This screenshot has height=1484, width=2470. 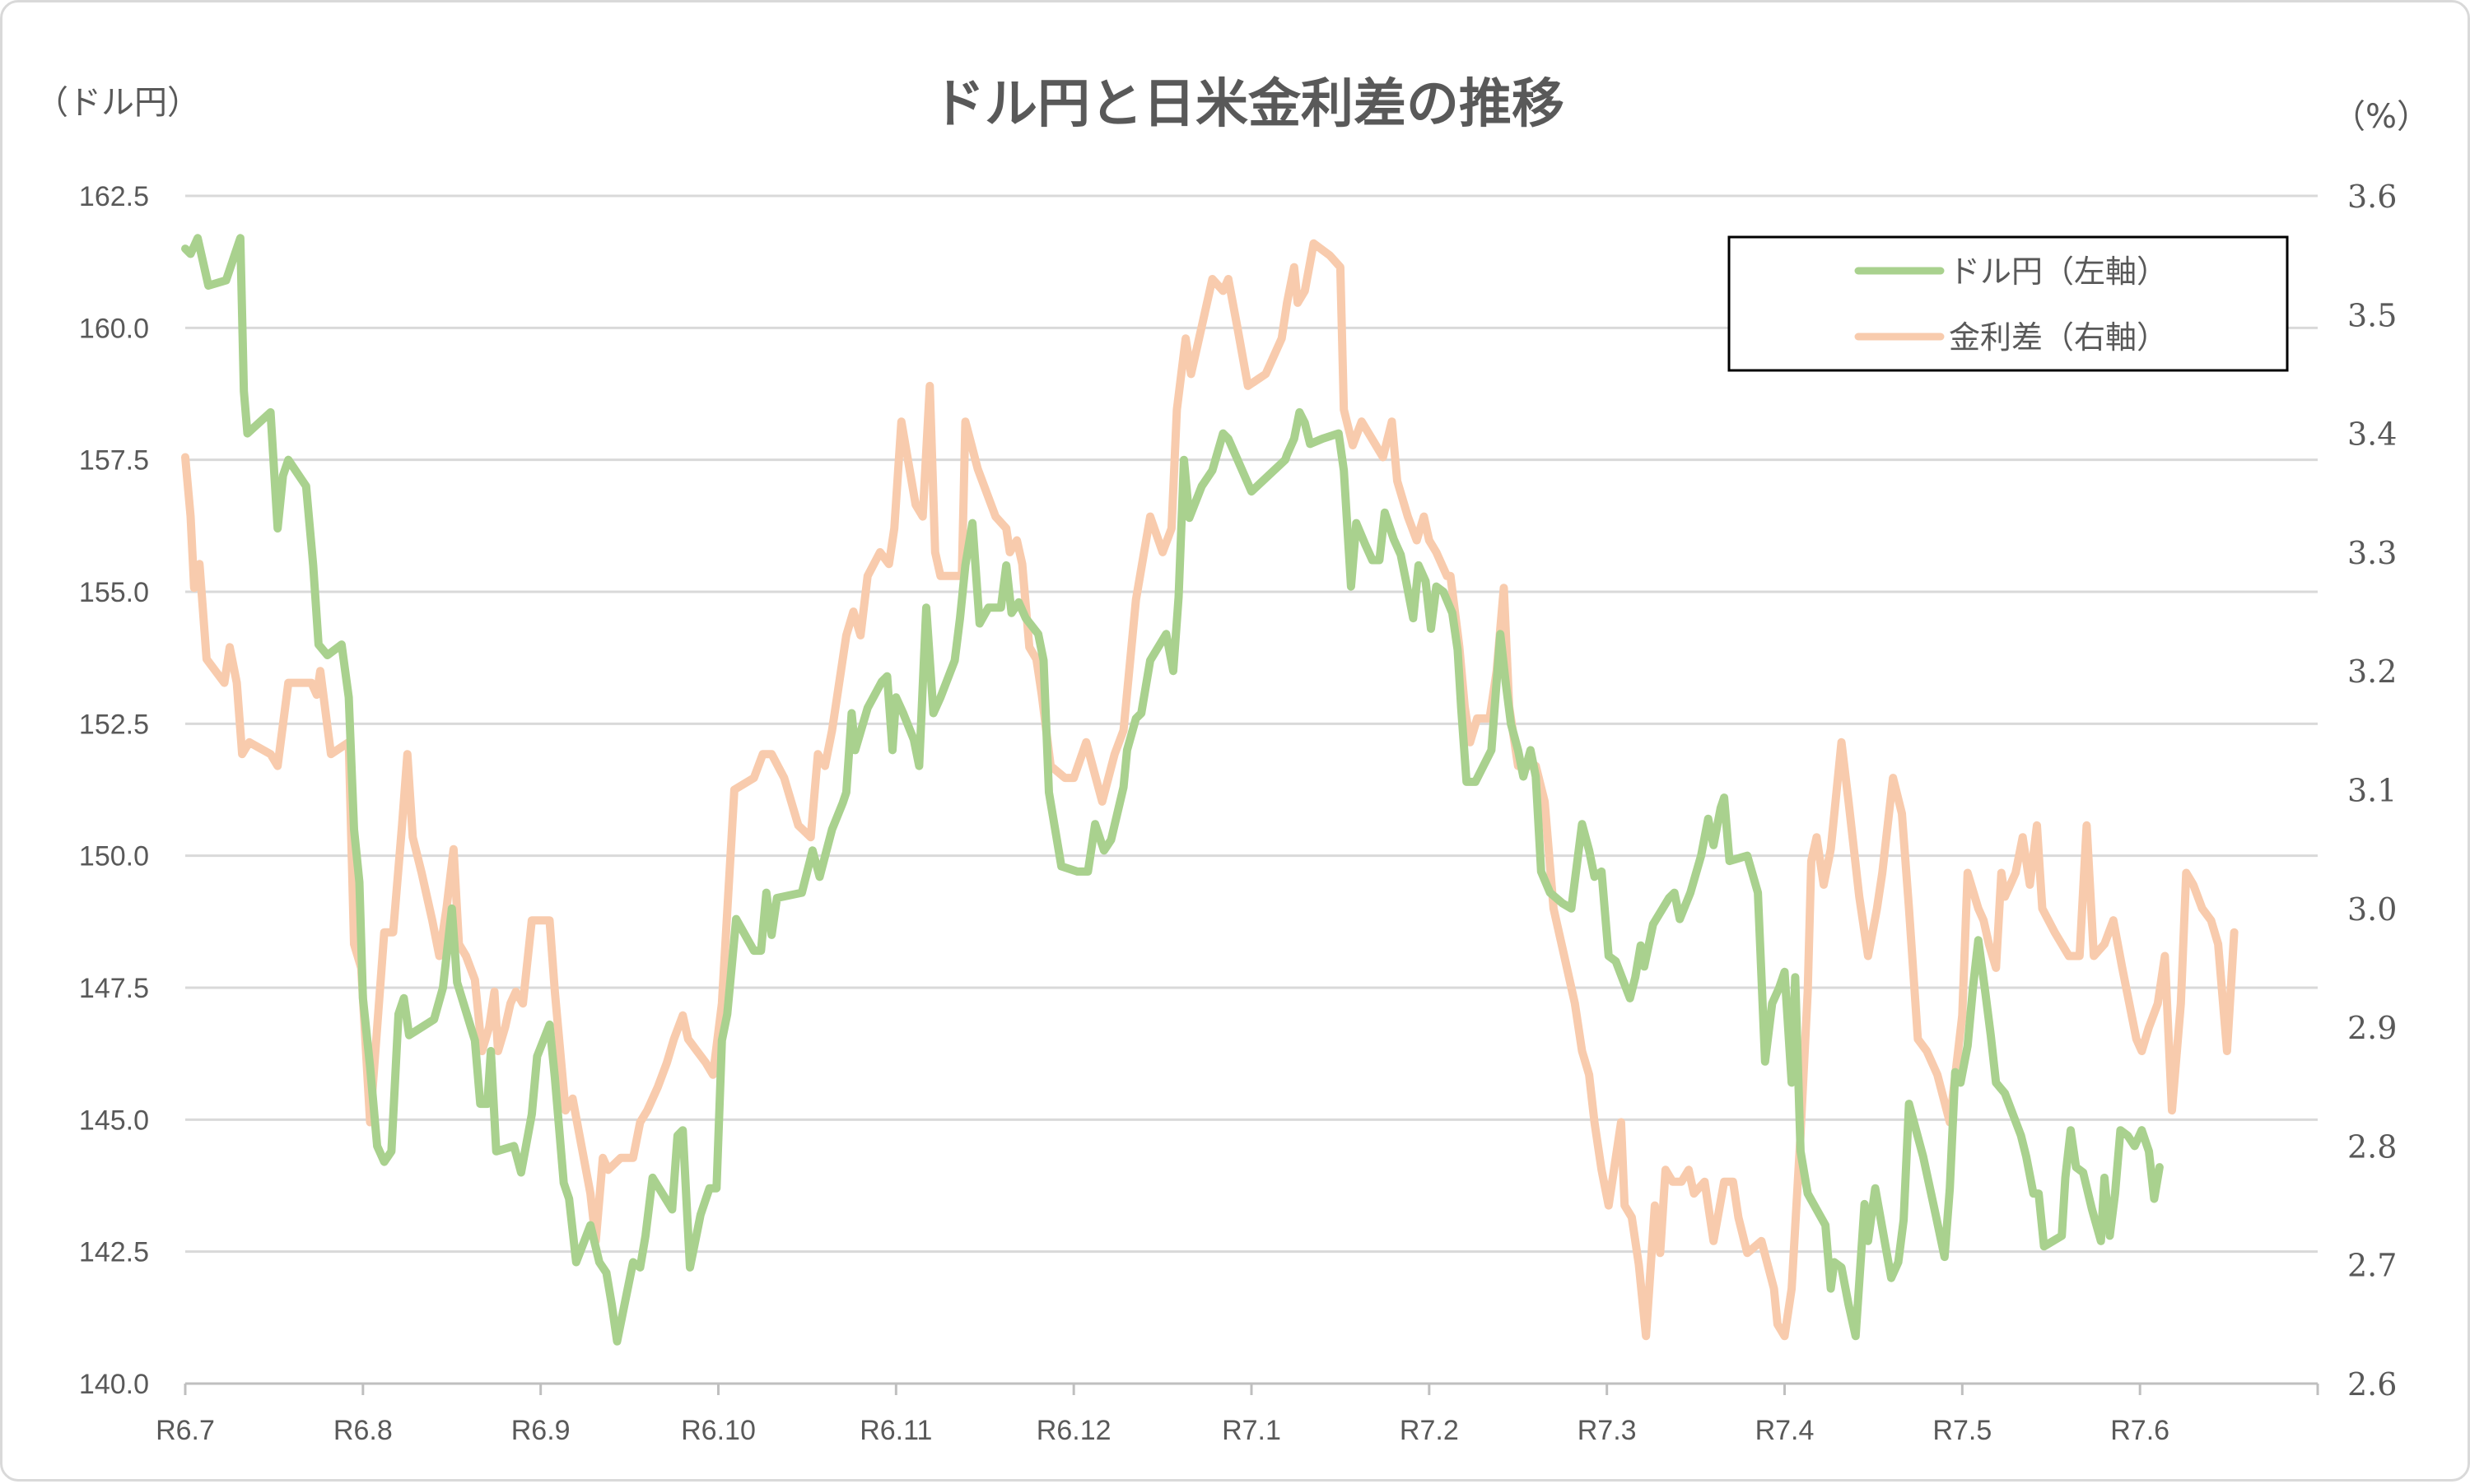 I want to click on left-tick-label: 150.0, so click(x=114, y=856).